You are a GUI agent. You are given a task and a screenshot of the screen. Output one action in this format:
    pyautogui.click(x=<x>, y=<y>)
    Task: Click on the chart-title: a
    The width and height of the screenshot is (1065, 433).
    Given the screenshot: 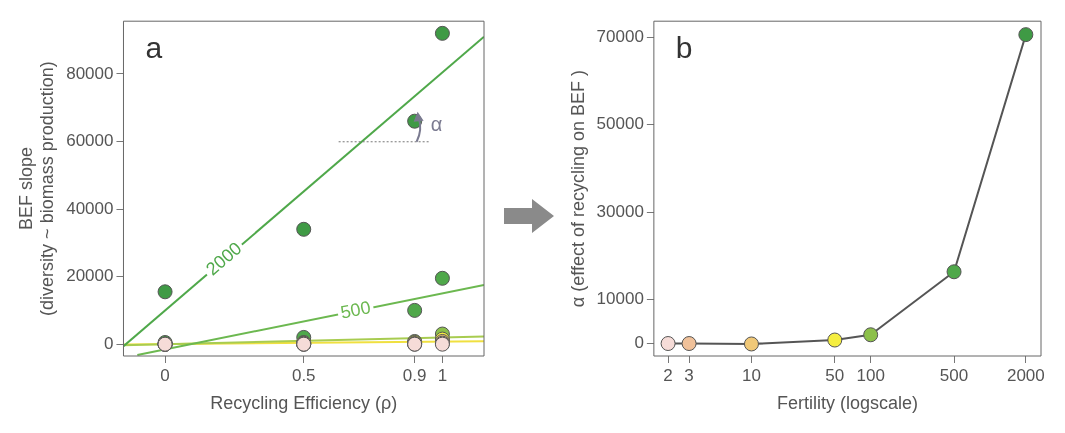 What is the action you would take?
    pyautogui.click(x=154, y=48)
    